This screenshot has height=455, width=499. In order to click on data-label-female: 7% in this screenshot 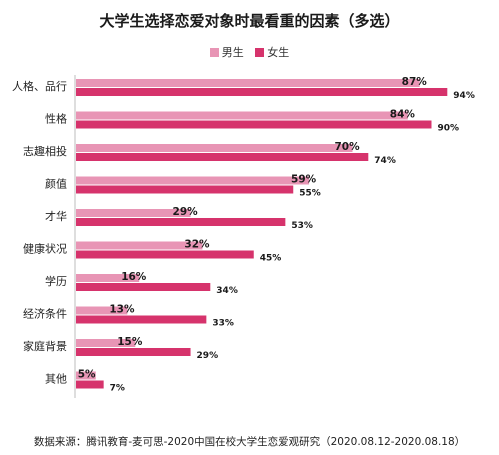, I will do `click(117, 389)`.